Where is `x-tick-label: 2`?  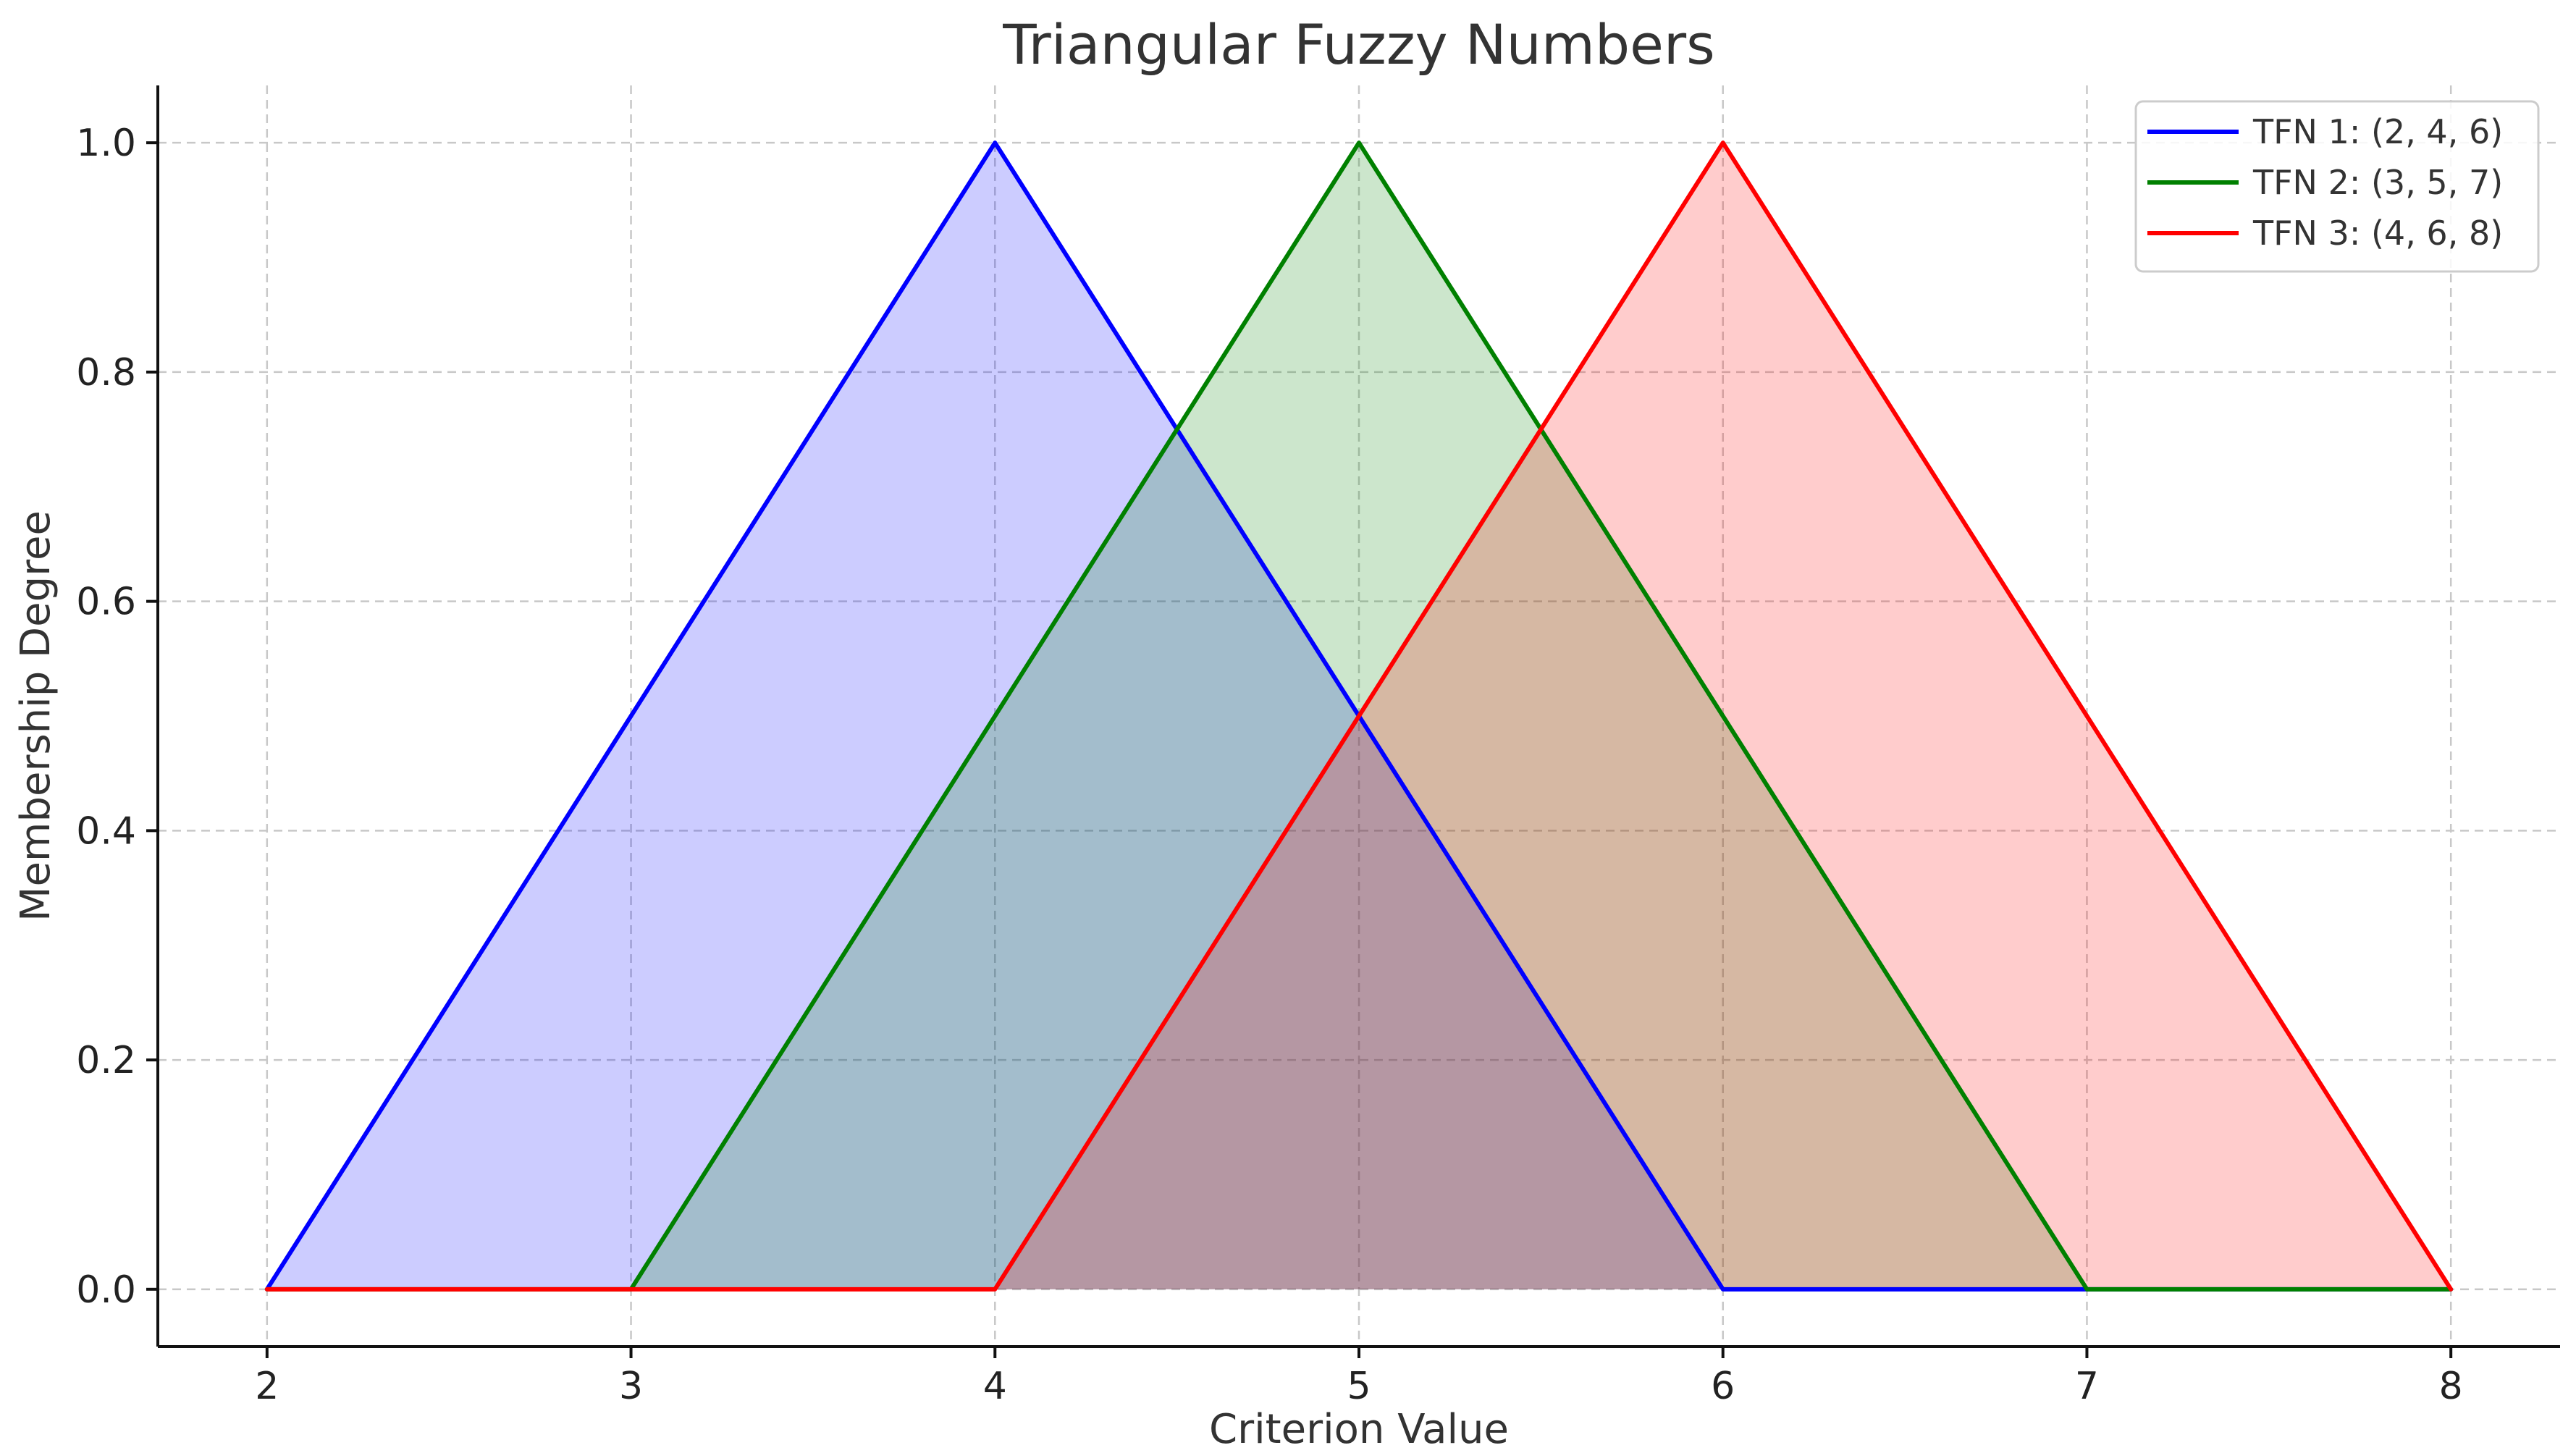
x-tick-label: 2 is located at coordinates (267, 1386).